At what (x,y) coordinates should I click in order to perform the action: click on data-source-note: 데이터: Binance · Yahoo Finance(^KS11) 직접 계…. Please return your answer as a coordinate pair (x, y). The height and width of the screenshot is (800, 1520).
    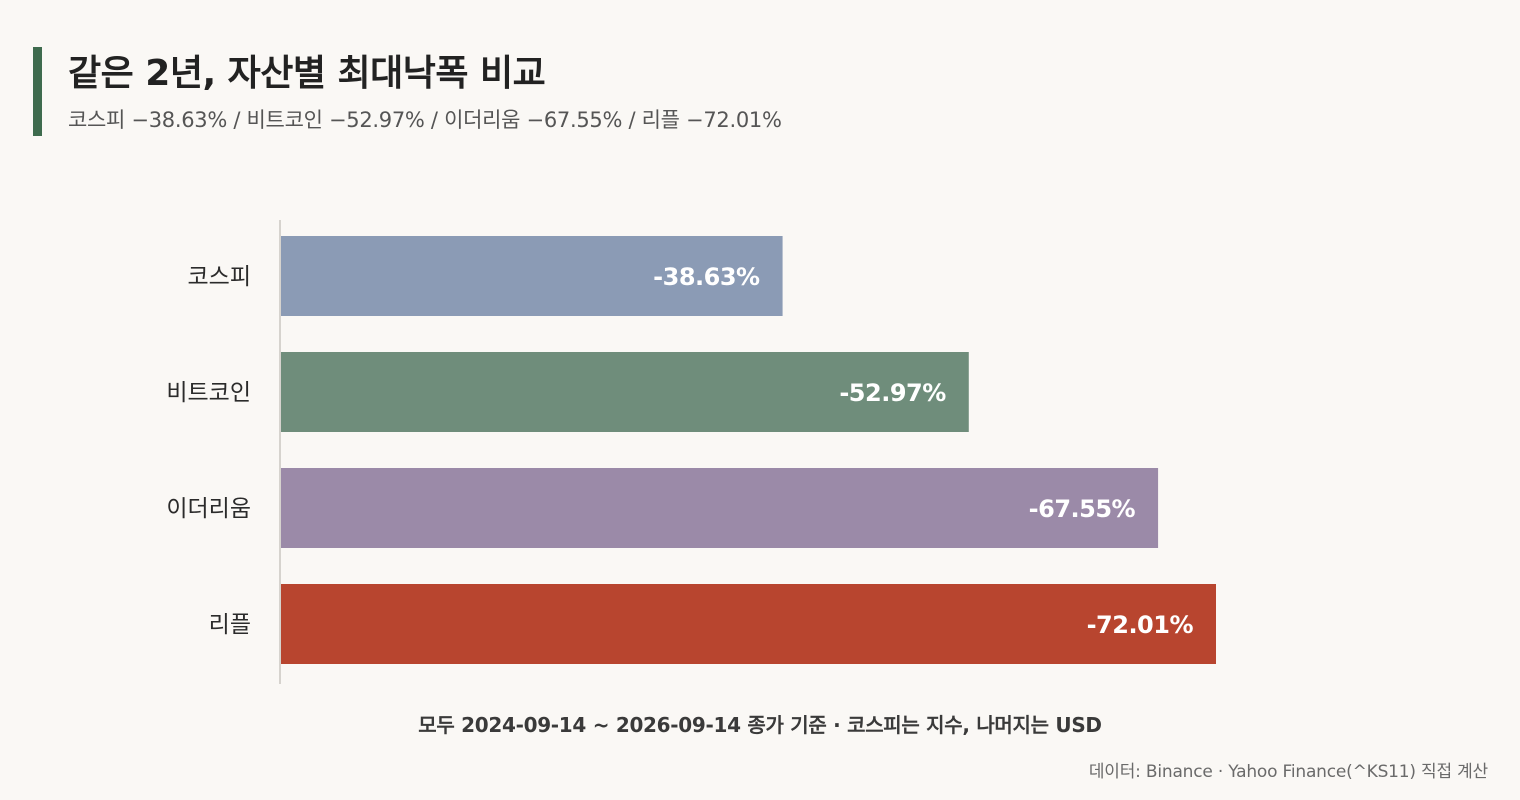
    Looking at the image, I should click on (1288, 772).